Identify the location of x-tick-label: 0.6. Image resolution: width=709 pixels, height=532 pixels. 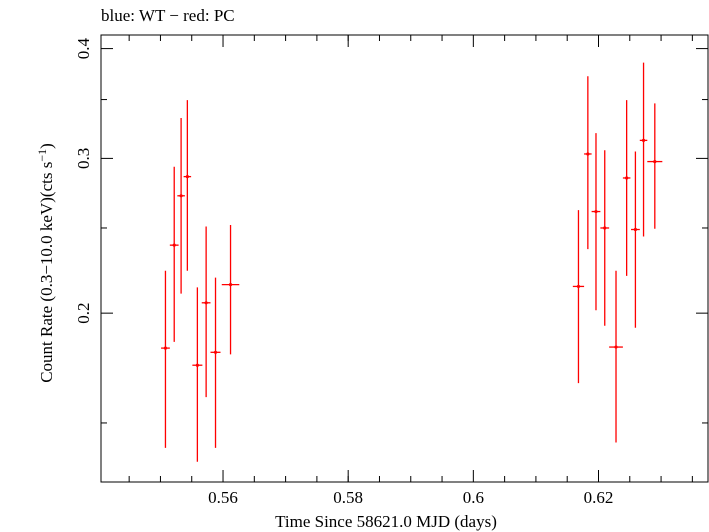
(473, 497).